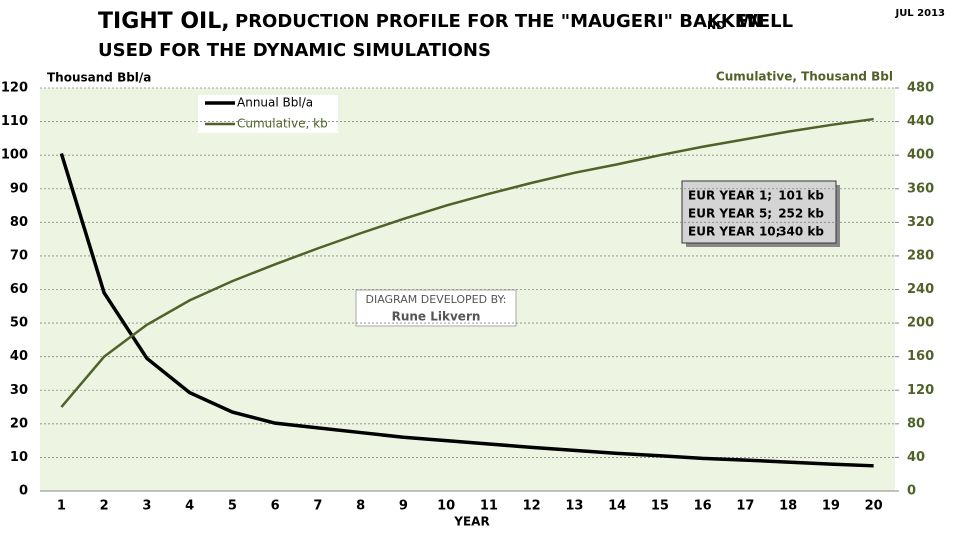 This screenshot has width=960, height=544. Describe the element at coordinates (436, 317) in the screenshot. I see `credit-name: Rune Likvern` at that location.